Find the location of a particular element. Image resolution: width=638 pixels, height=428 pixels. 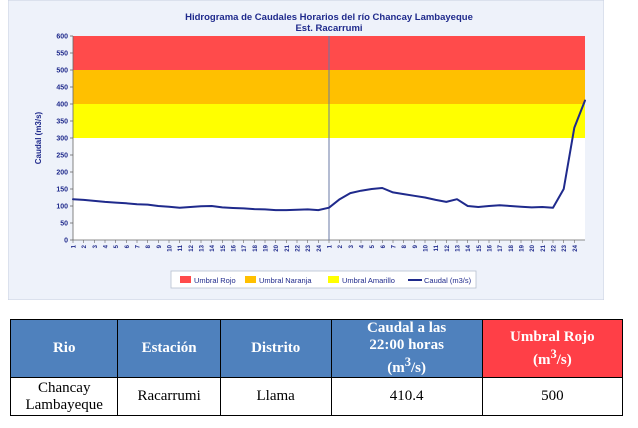

header-caudal-unit: (m is located at coordinates (396, 368).